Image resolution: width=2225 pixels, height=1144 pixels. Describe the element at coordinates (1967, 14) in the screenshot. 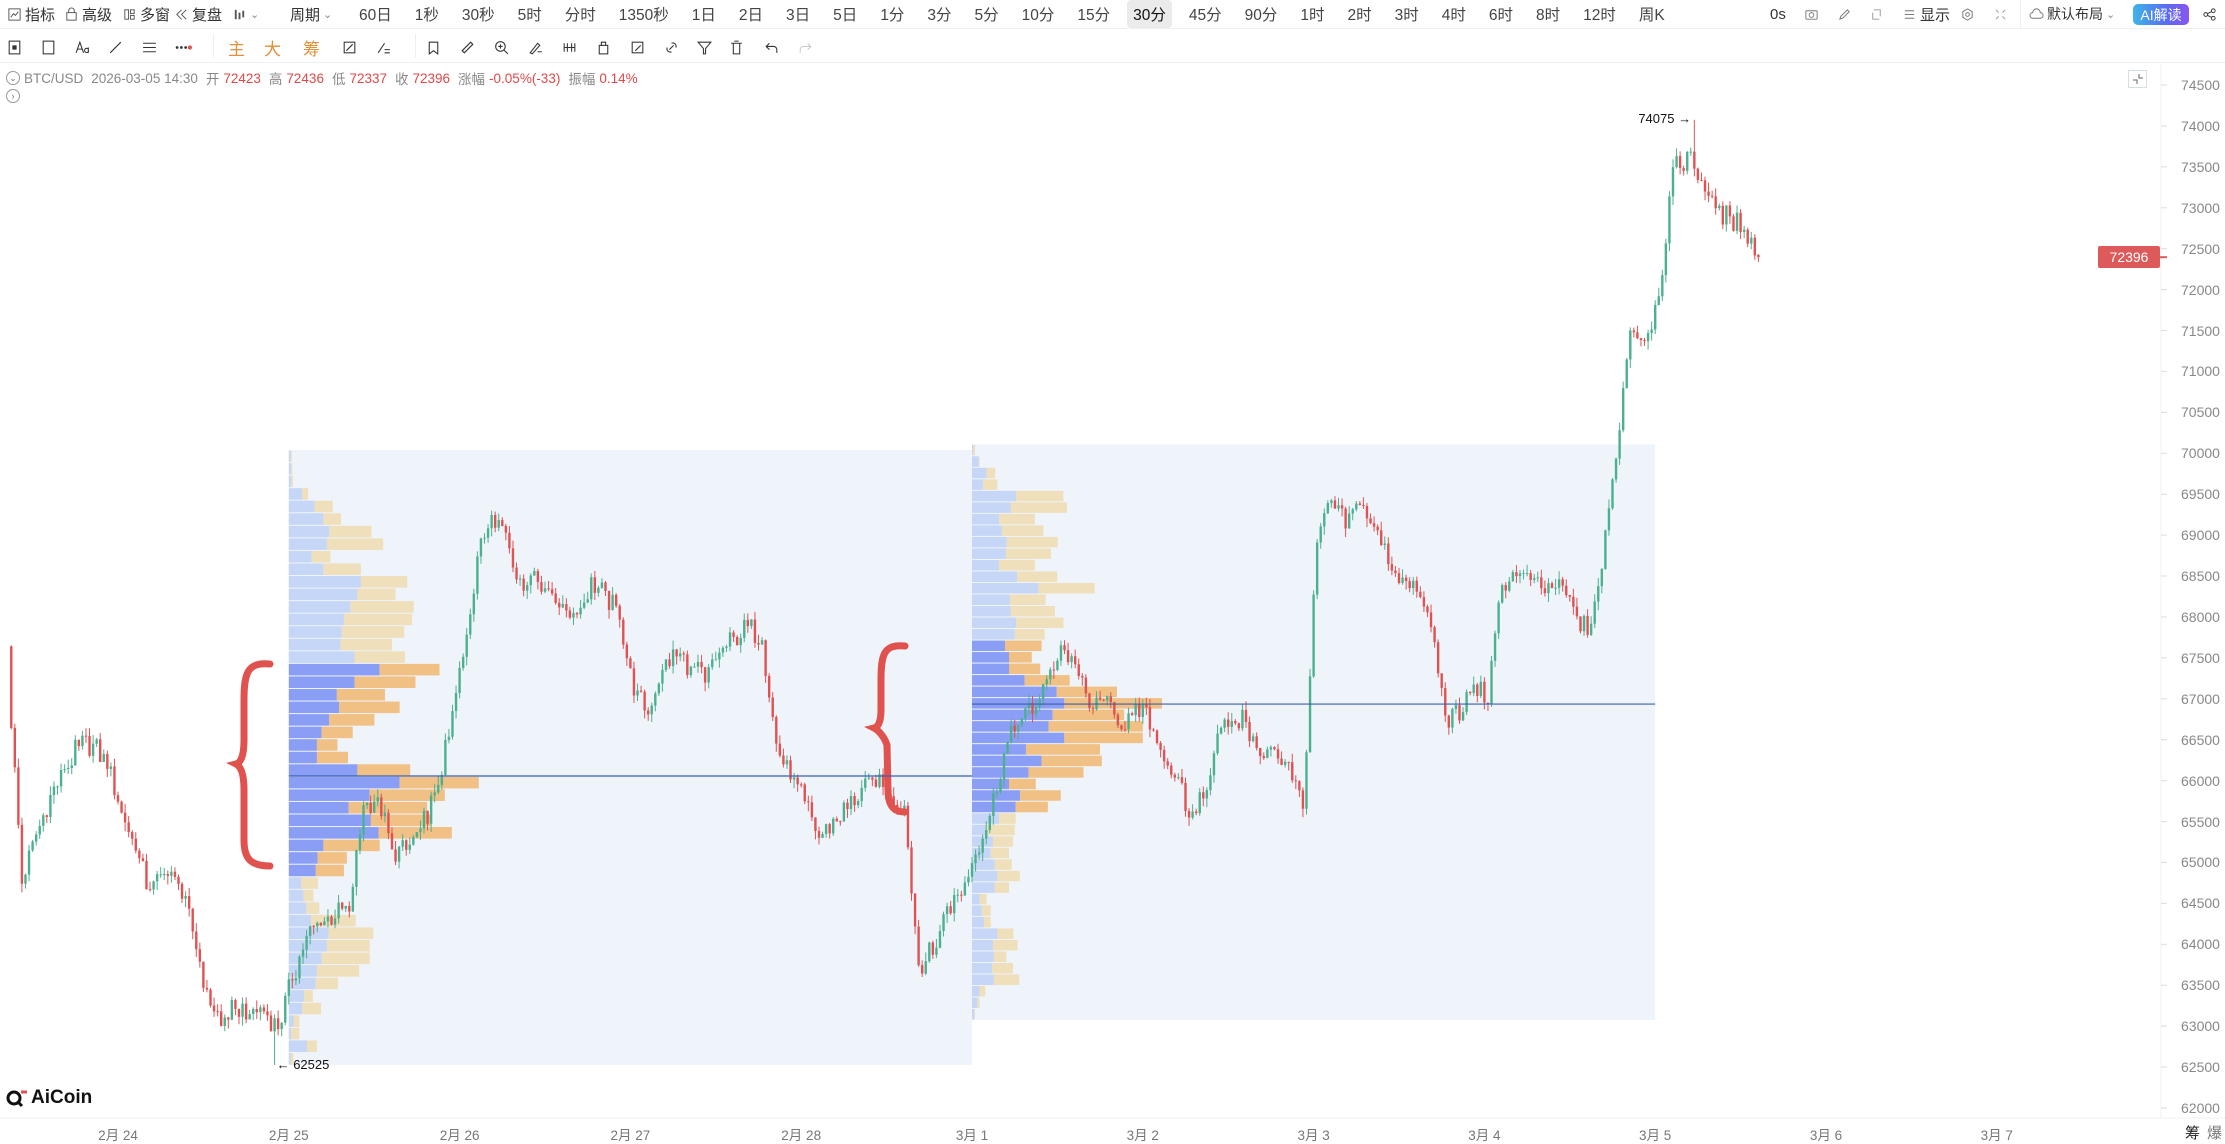

I see `settings-button` at that location.